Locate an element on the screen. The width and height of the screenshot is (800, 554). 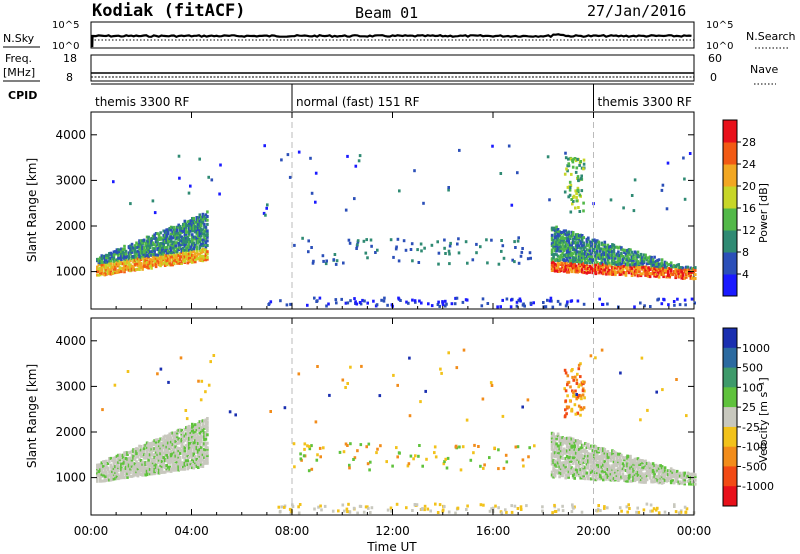
power-colorbar-label: Power [dB] is located at coordinates (763, 213).